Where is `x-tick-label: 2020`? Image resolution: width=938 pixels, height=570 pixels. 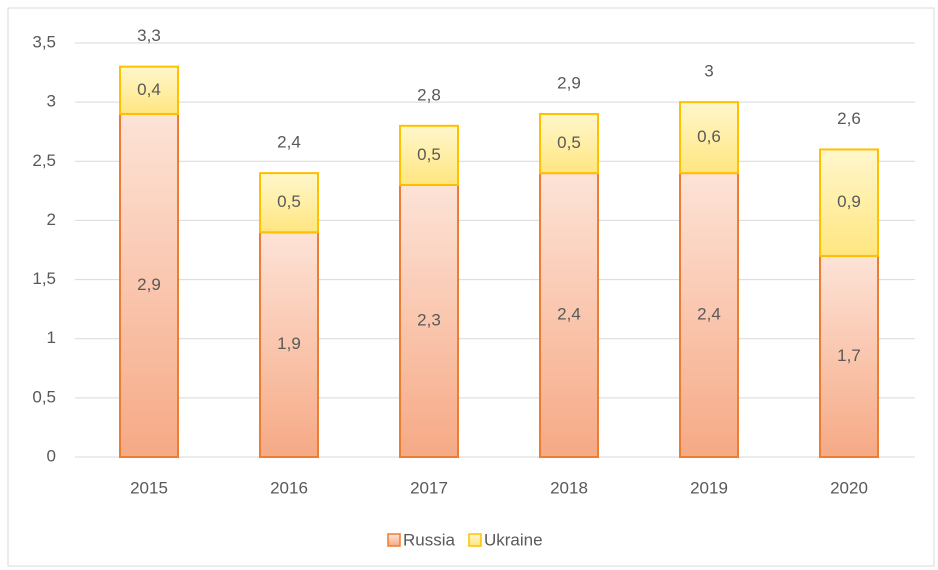
x-tick-label: 2020 is located at coordinates (849, 487).